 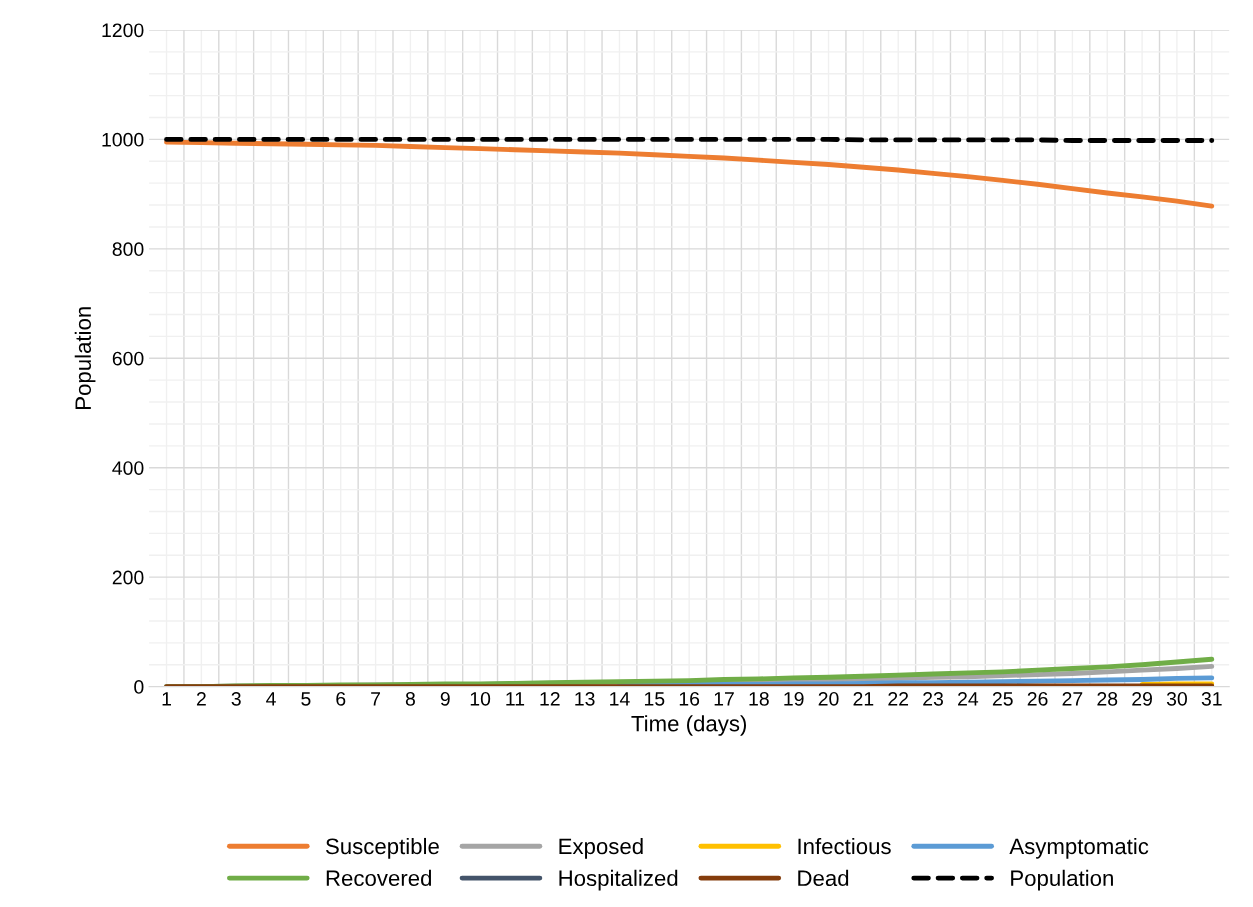 I want to click on legend-label: Population, so click(x=1062, y=880).